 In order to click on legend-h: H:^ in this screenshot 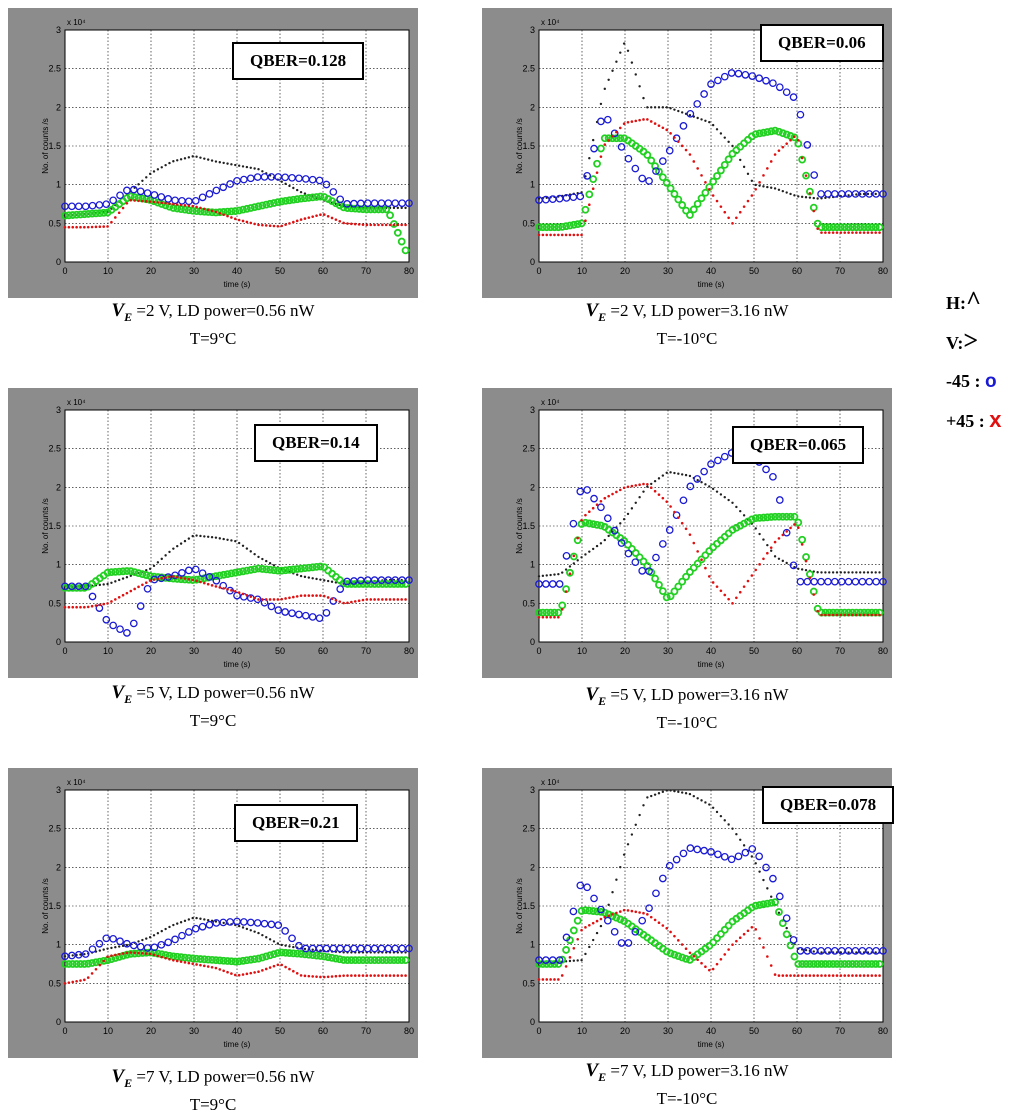, I will do `click(964, 300)`.